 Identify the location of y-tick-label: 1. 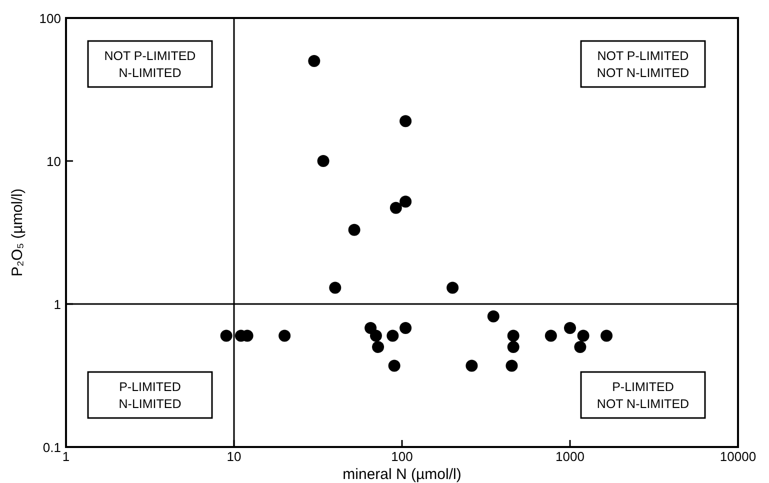
(57, 304).